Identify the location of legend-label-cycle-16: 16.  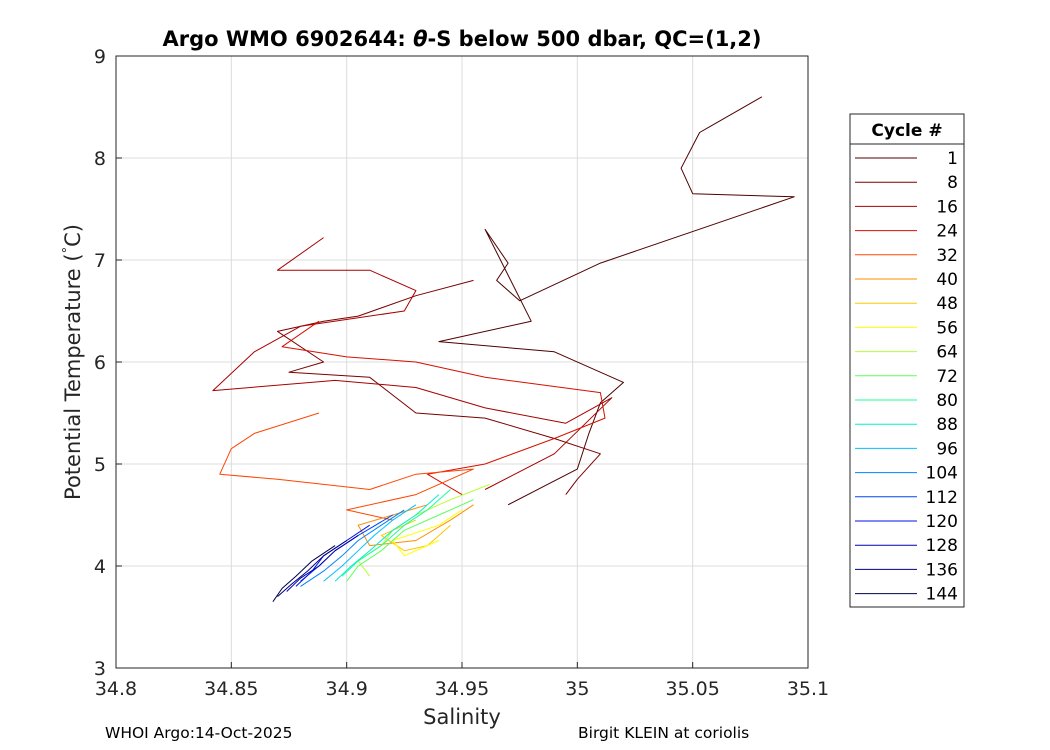
(947, 207).